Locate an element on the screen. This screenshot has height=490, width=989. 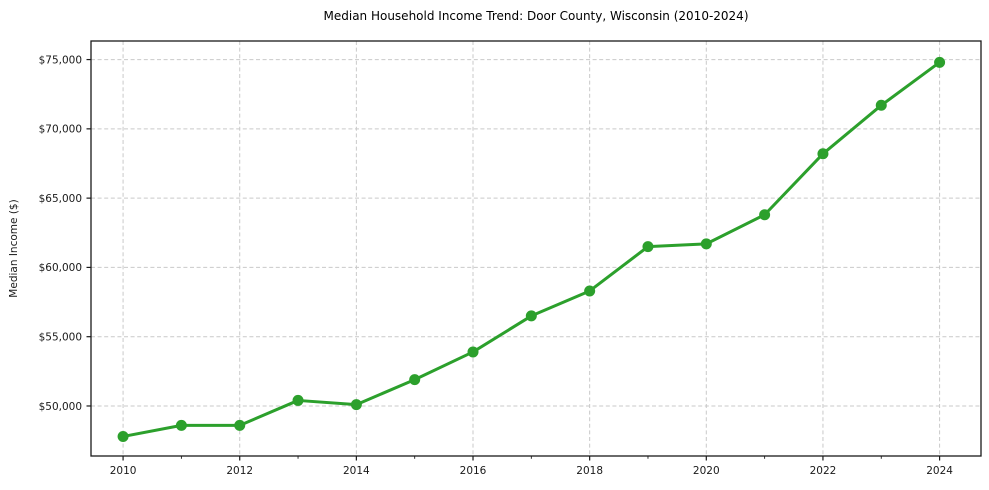
y-tick-label: $70,000 is located at coordinates (60, 130).